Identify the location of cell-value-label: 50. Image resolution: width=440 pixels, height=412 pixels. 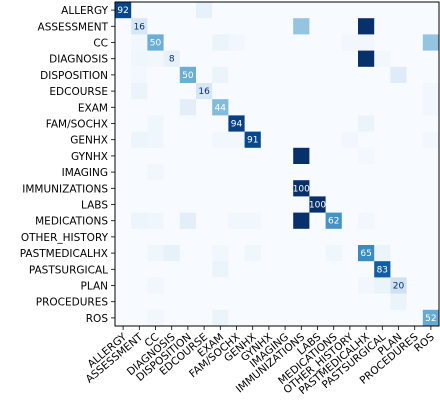
(188, 76).